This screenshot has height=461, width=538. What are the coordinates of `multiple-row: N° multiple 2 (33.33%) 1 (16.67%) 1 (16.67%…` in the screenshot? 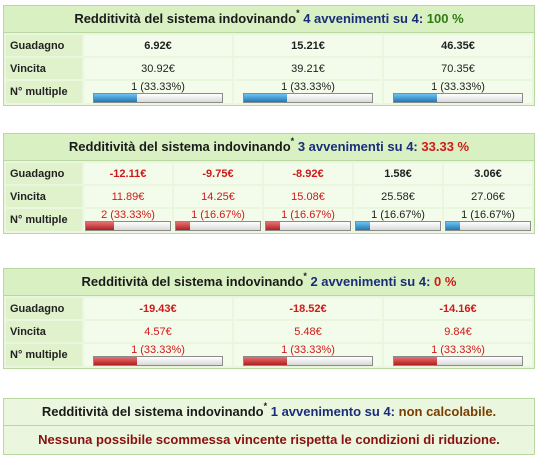 It's located at (269, 220).